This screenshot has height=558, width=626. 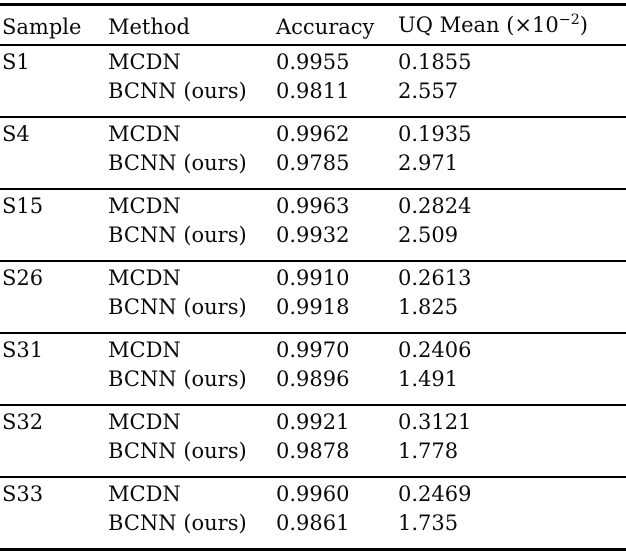 I want to click on table-row: S15 MCDN 0.9963 0.2824, so click(x=313, y=206).